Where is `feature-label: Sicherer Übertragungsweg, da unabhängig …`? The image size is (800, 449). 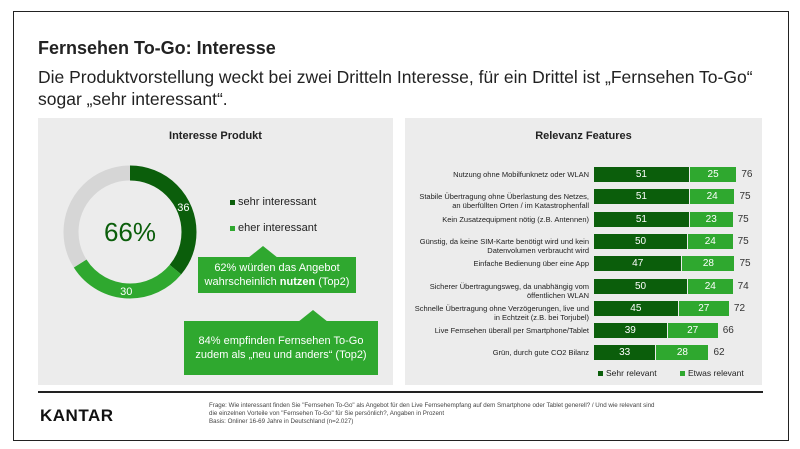 feature-label: Sicherer Übertragungsweg, da unabhängig … is located at coordinates (509, 290).